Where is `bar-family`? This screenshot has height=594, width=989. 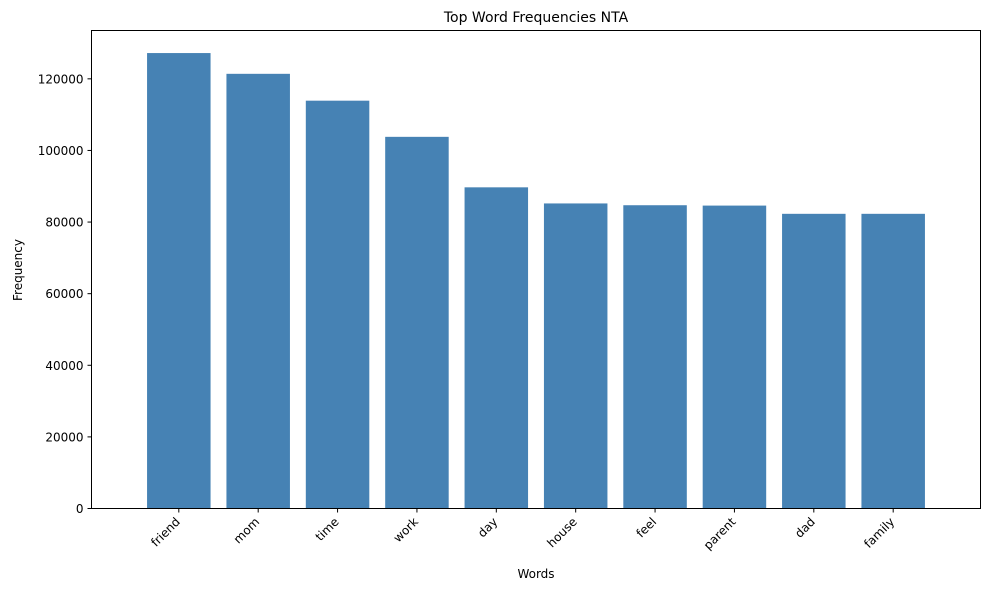
bar-family is located at coordinates (893, 361).